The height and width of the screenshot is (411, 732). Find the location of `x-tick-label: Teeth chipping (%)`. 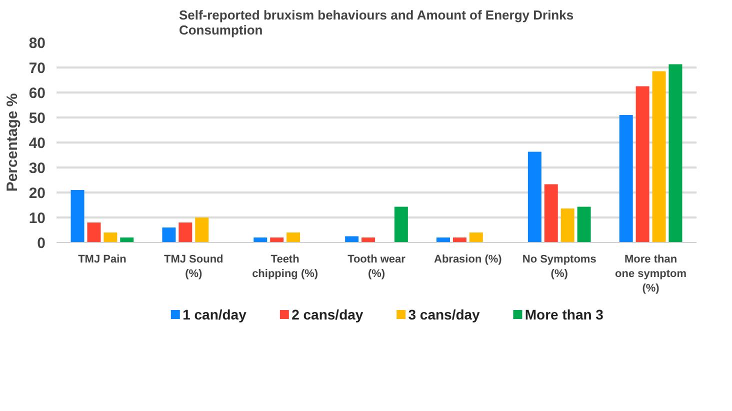

x-tick-label: Teeth chipping (%) is located at coordinates (285, 267).